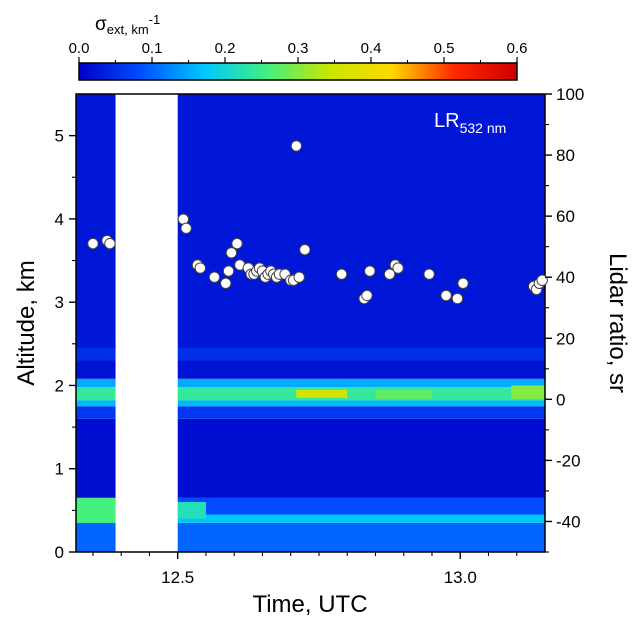  Describe the element at coordinates (570, 94) in the screenshot. I see `y-right-tick-label: 100` at that location.